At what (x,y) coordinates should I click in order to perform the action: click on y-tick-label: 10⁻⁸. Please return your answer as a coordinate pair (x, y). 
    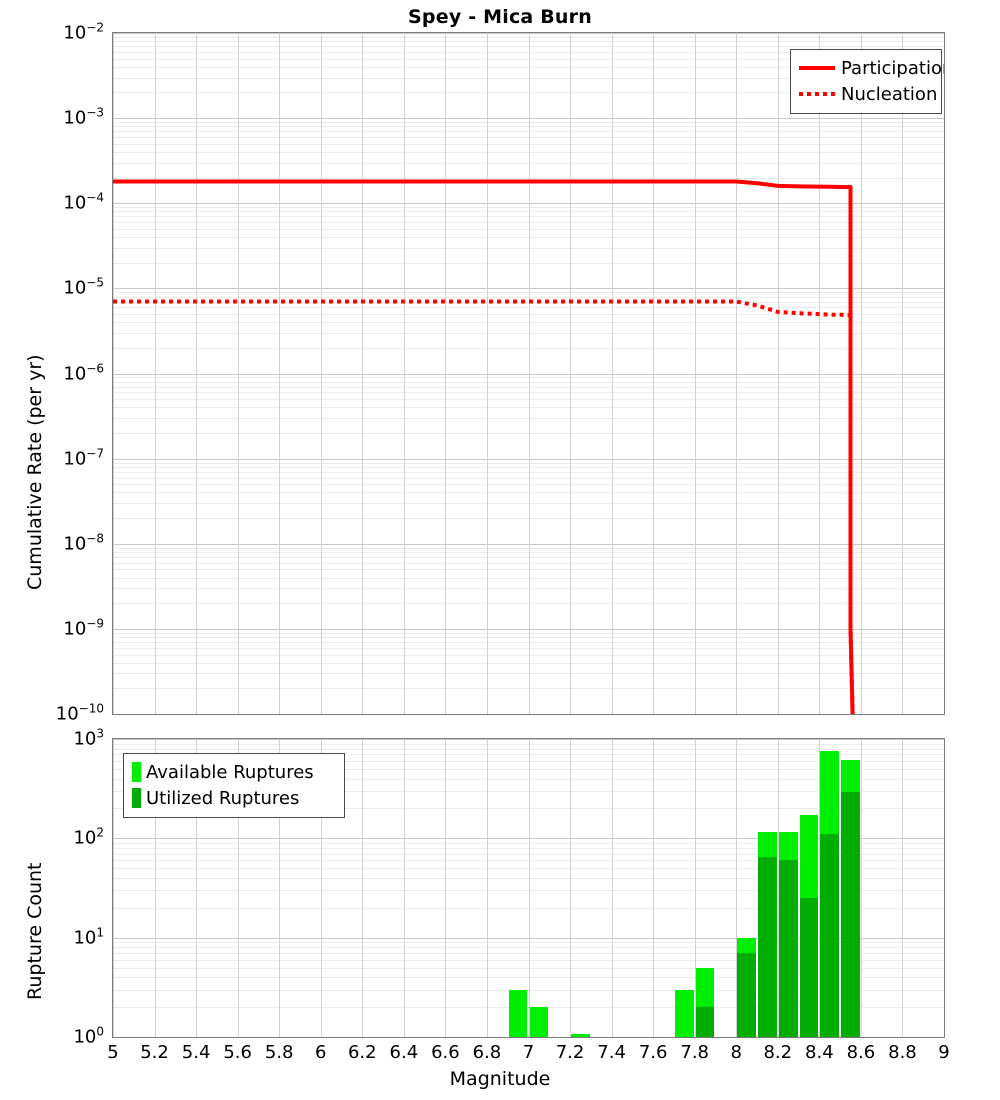
    Looking at the image, I should click on (83, 543).